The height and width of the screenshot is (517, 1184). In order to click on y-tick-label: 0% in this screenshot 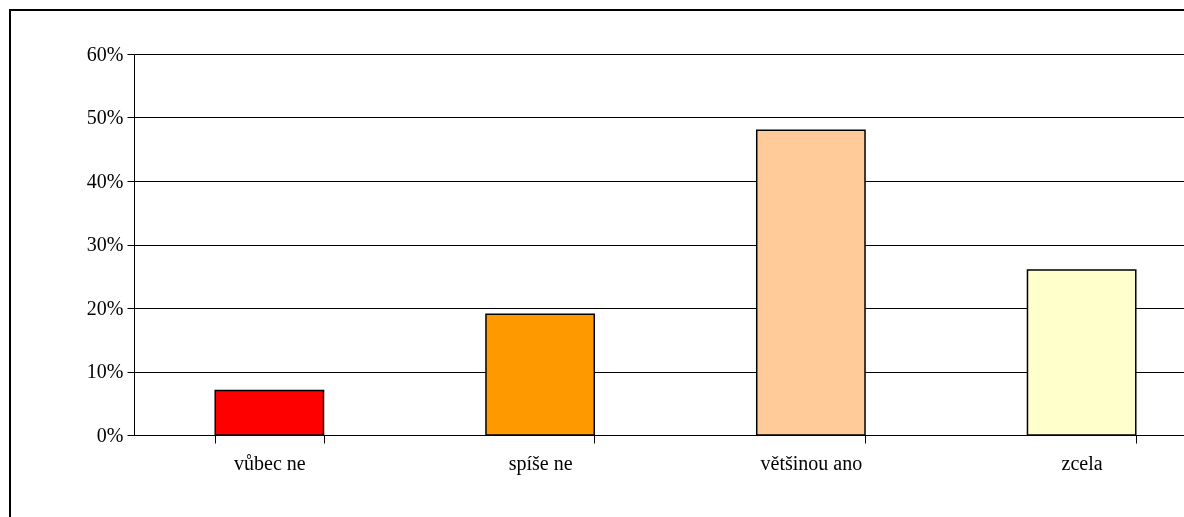, I will do `click(110, 434)`.